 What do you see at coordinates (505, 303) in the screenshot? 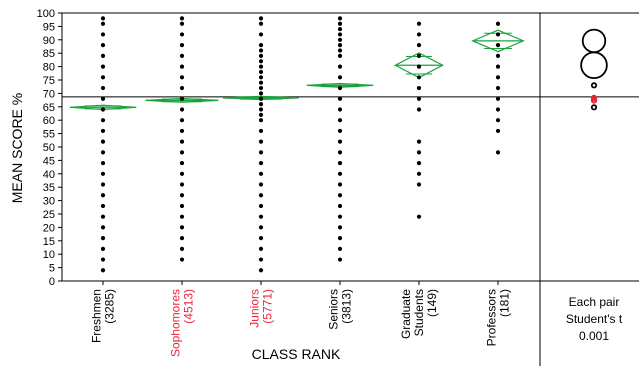
I see `category-count: (181)` at bounding box center [505, 303].